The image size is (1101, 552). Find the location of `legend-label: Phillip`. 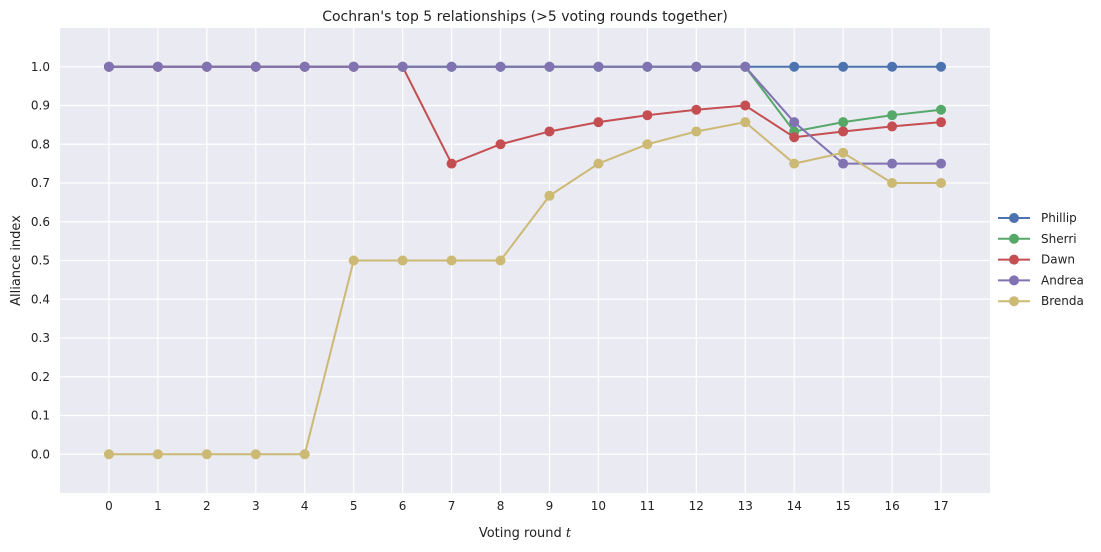

legend-label: Phillip is located at coordinates (1059, 218).